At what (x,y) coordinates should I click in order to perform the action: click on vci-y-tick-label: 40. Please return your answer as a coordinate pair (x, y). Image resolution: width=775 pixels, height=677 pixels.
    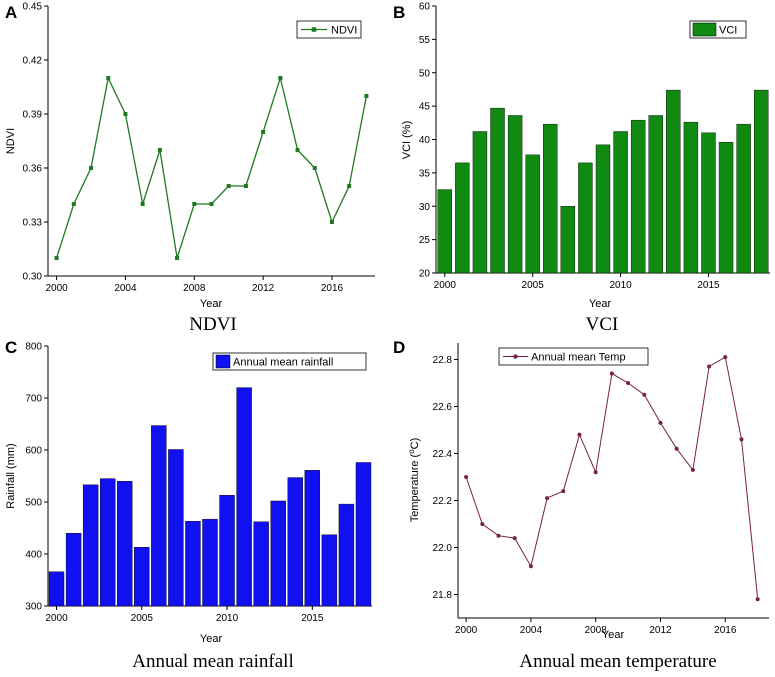
    Looking at the image, I should click on (425, 140).